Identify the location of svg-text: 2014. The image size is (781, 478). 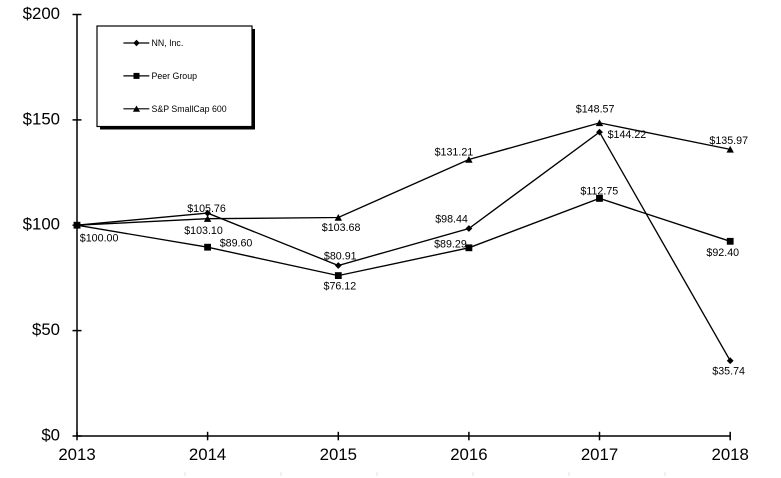
(207, 454).